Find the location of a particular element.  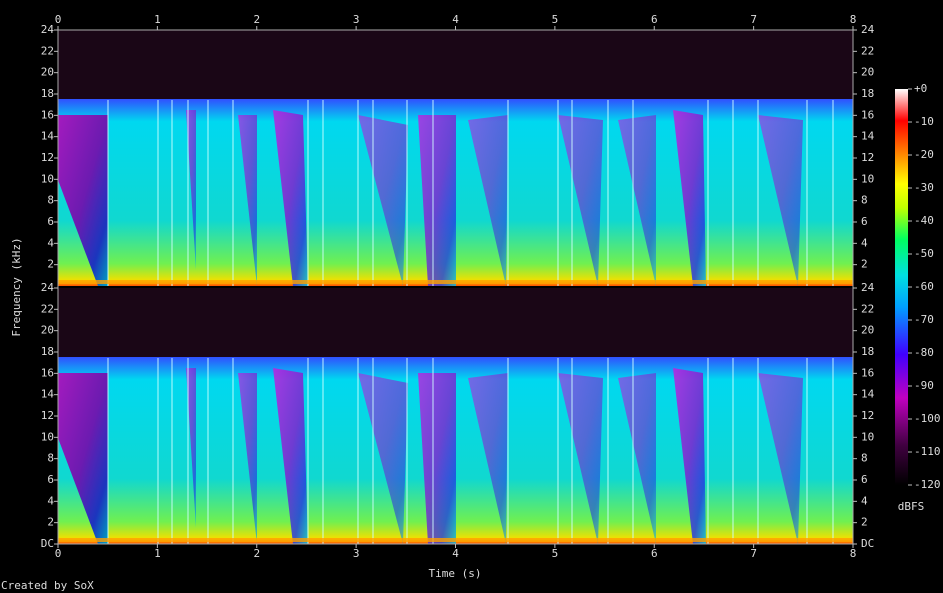

colorbar-tick-label: -120 is located at coordinates (927, 484).